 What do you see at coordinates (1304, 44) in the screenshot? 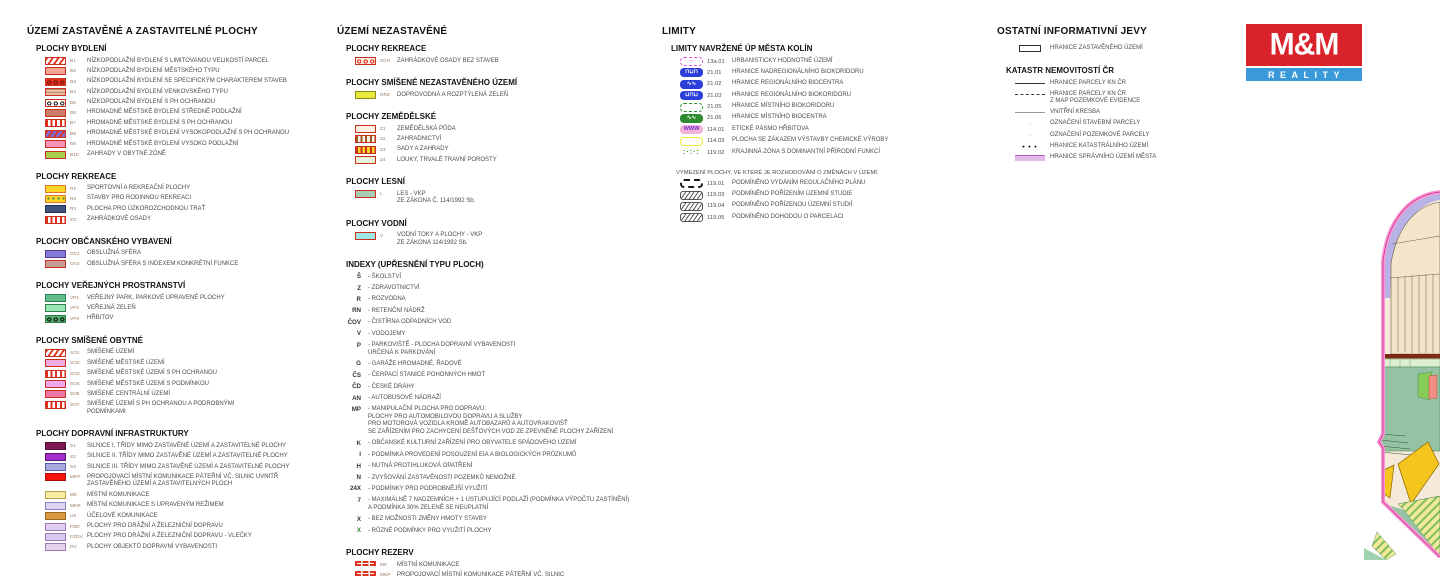
I see `logo-mm-text: M&M` at bounding box center [1304, 44].